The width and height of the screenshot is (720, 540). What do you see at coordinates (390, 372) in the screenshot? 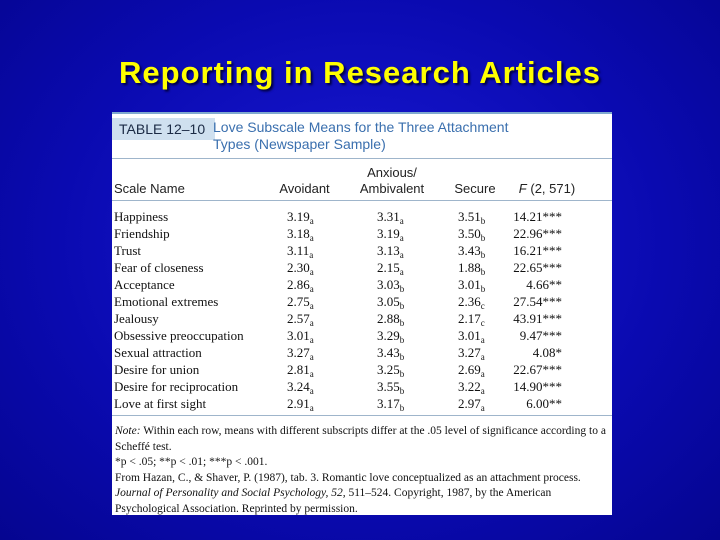
I see `mean-cell: 3.25b` at bounding box center [390, 372].